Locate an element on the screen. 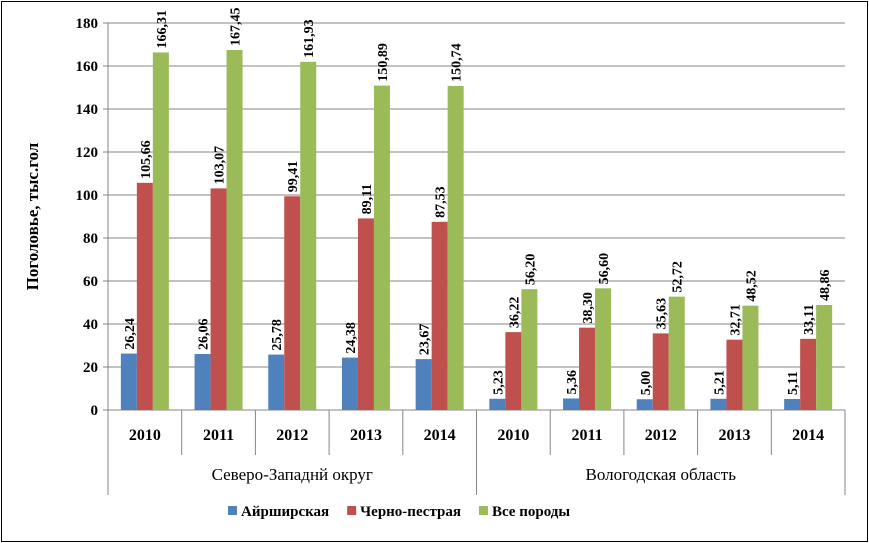 The image size is (869, 543). data-label: 56,60 is located at coordinates (604, 269).